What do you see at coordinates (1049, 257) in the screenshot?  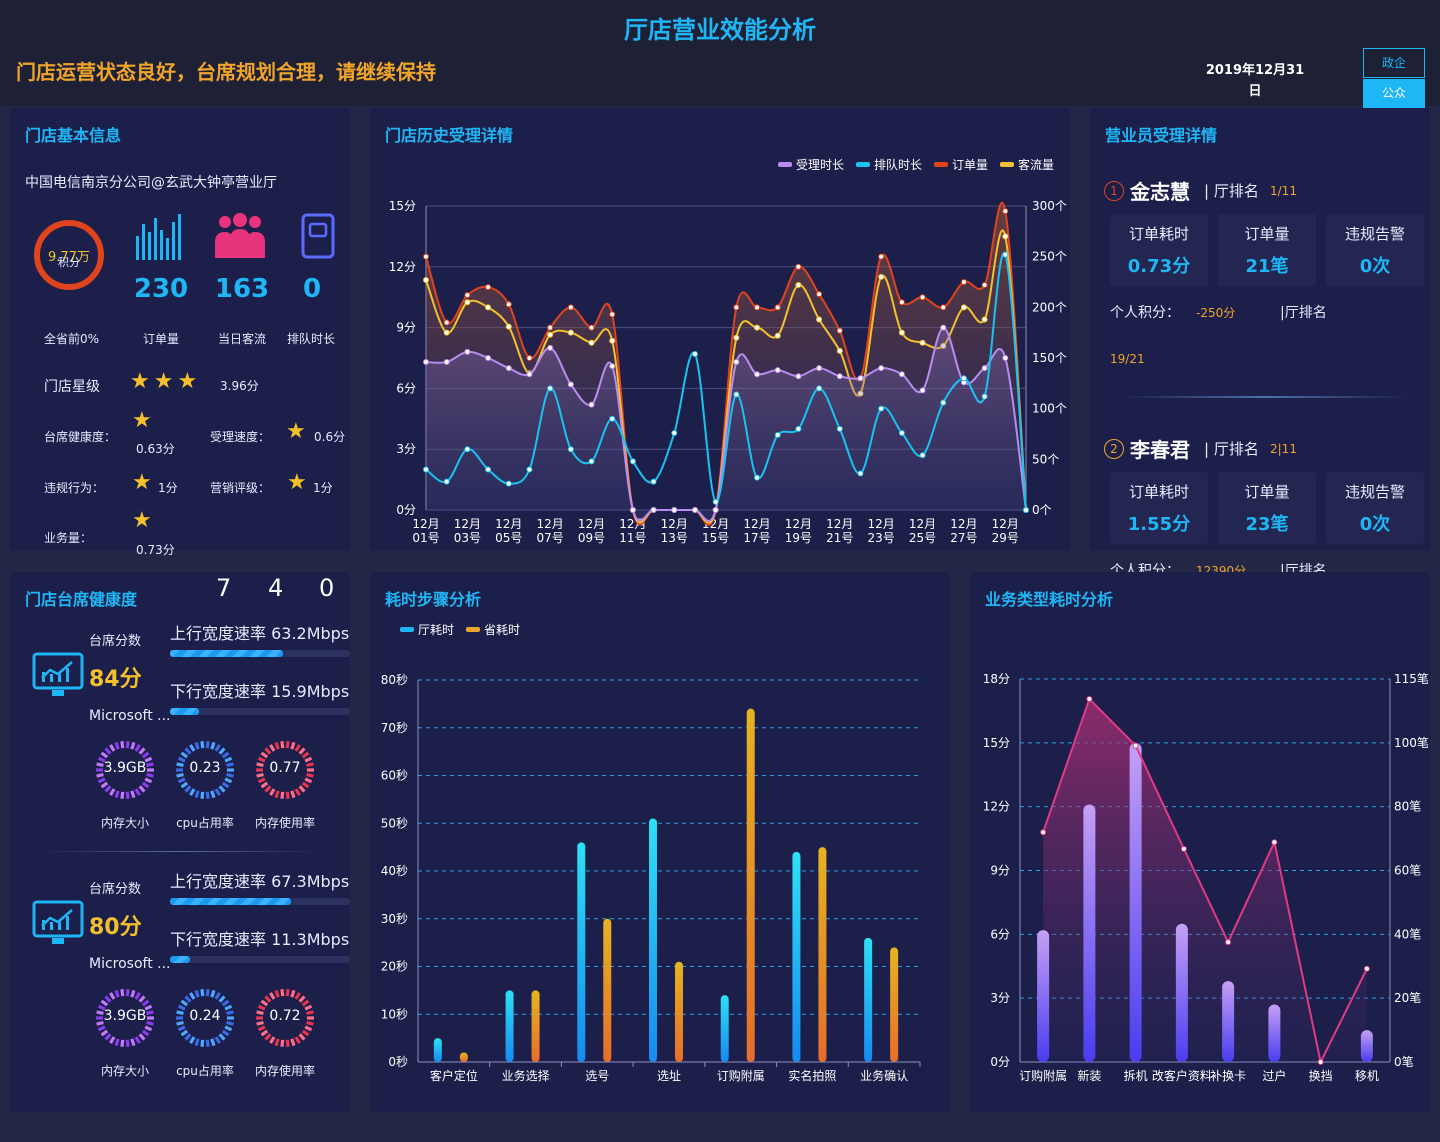 I see `y-tick-right: 250个` at bounding box center [1049, 257].